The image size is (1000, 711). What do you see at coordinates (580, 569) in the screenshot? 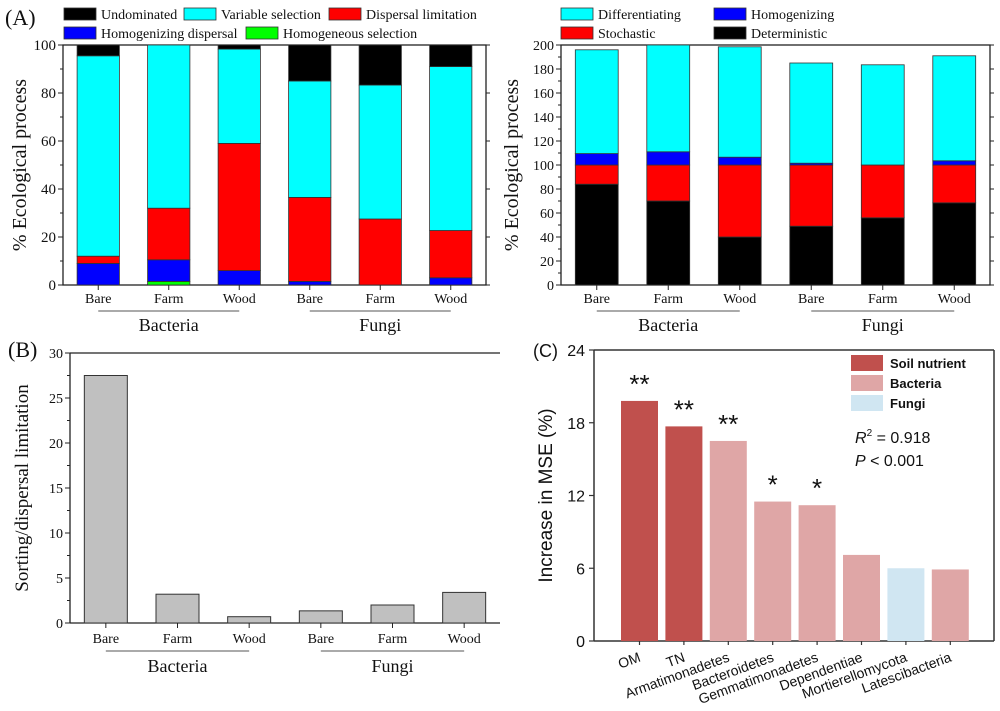
I see `y-tick-label: 6` at bounding box center [580, 569].